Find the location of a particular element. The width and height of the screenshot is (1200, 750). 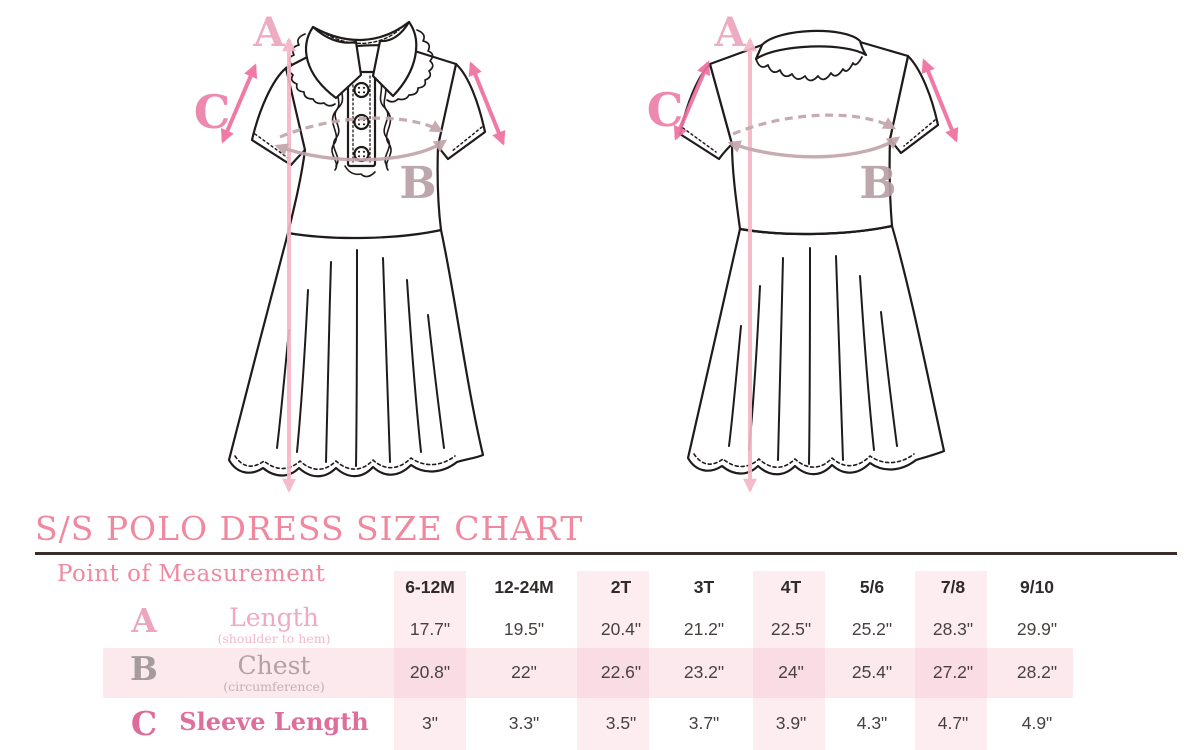

chest-row-highlight is located at coordinates (588, 673).